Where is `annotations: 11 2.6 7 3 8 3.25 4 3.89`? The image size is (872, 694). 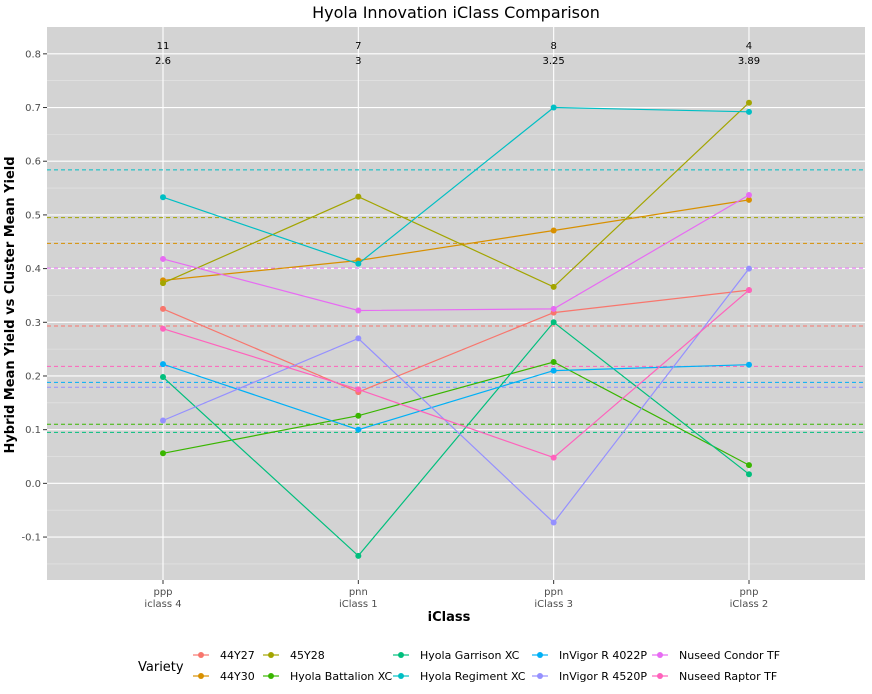
annotations: 11 2.6 7 3 8 3.25 4 3.89 is located at coordinates (457, 54).